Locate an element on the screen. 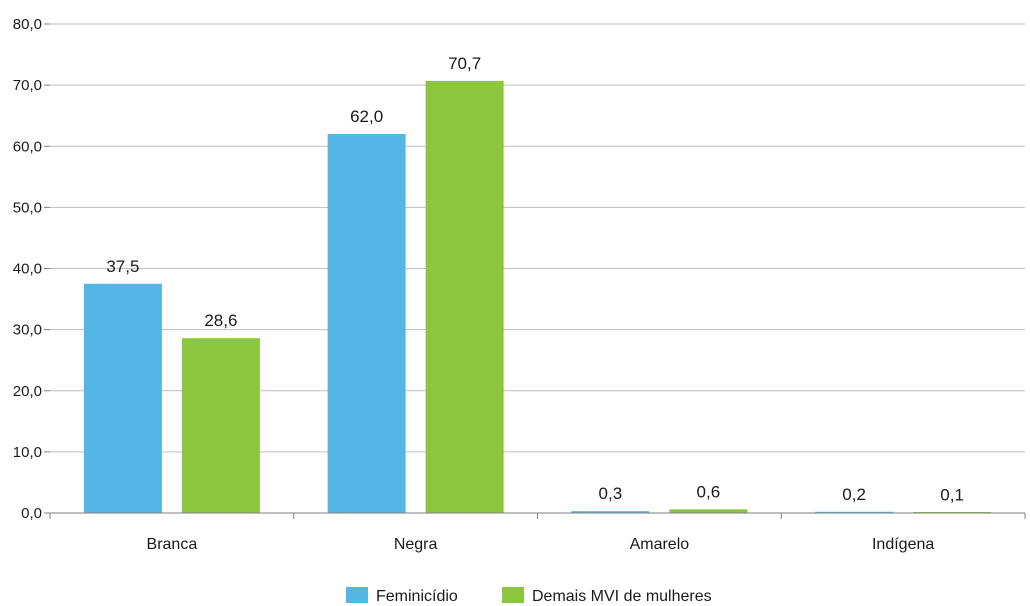 This screenshot has width=1030, height=606. y-axis-ticks: 0,0 10,0 20,0 30,0 40,0 50,0 60,0 70,0 80,0 is located at coordinates (31, 269).